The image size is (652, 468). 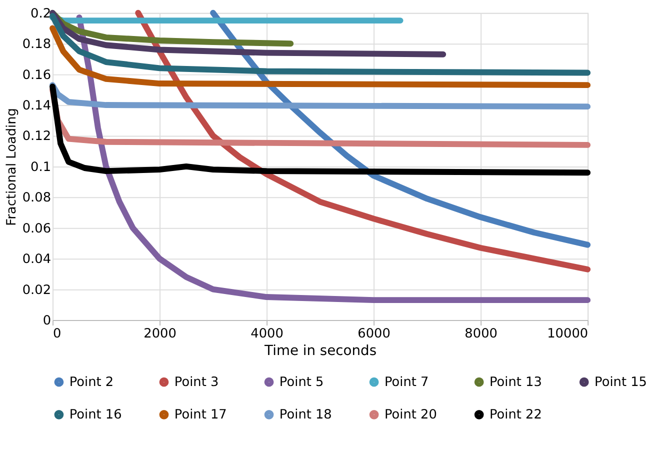 What do you see at coordinates (515, 415) in the screenshot?
I see `legend-label: Point 22` at bounding box center [515, 415].